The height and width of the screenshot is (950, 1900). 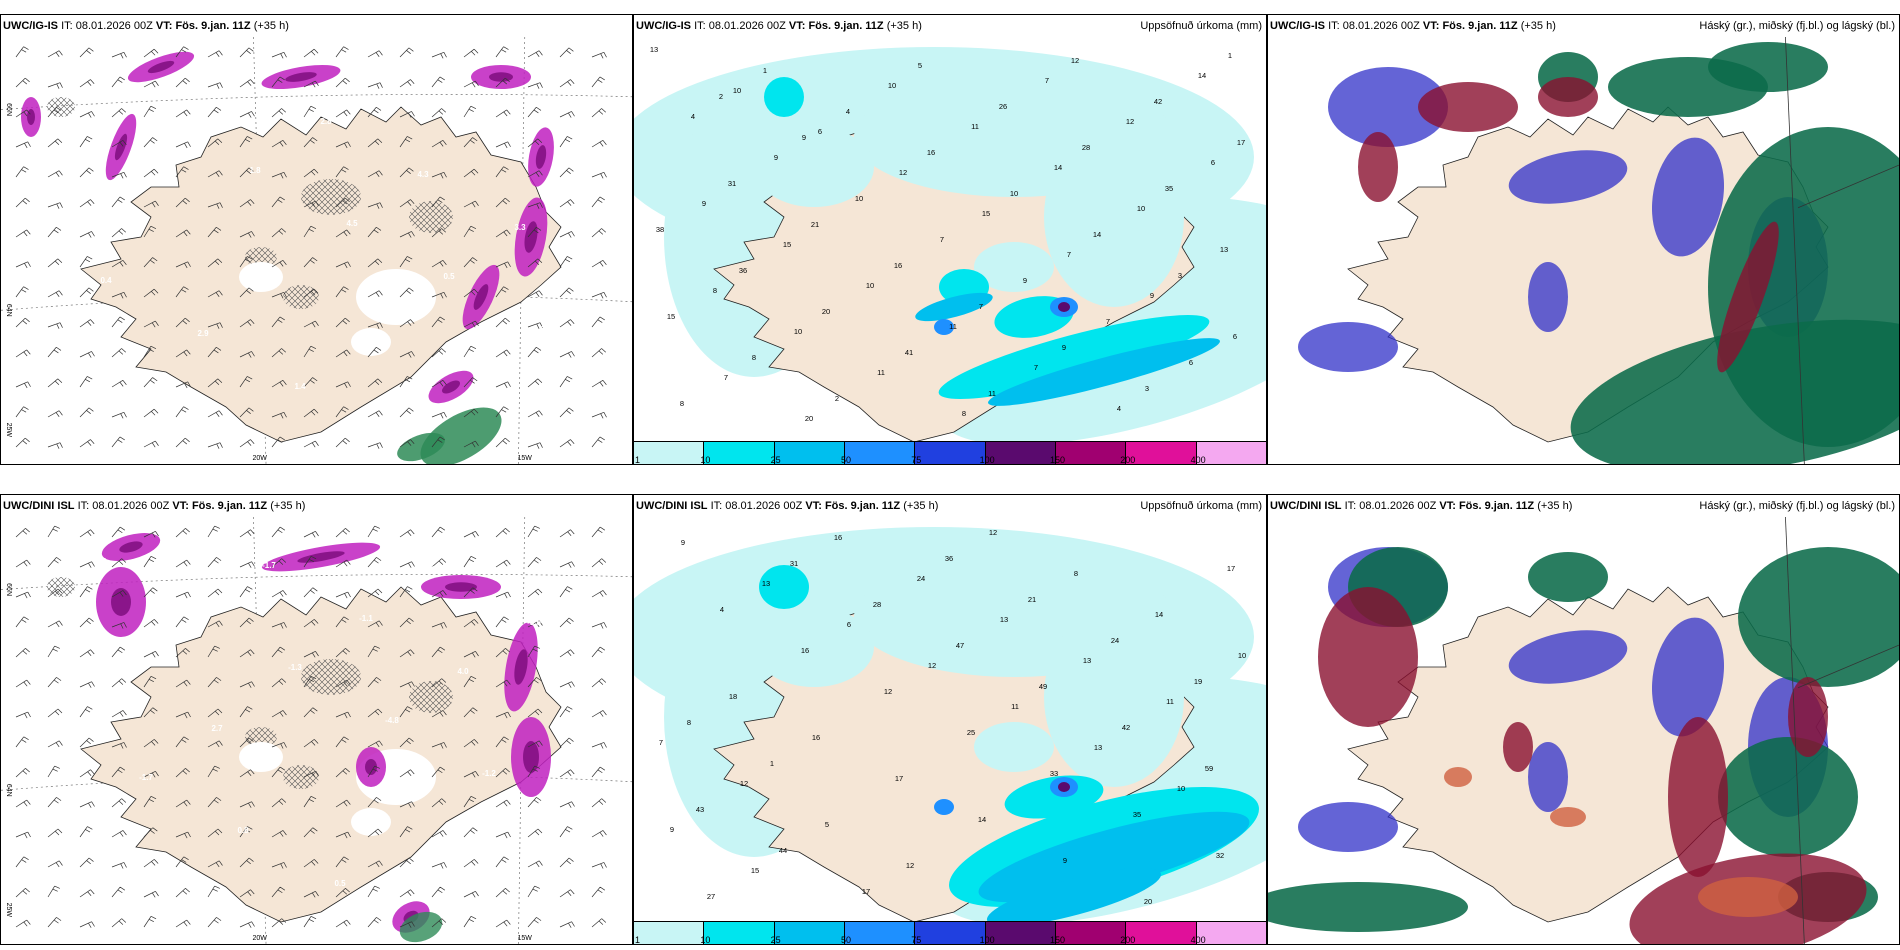 I want to click on precip-value-label: 41, so click(x=909, y=352).